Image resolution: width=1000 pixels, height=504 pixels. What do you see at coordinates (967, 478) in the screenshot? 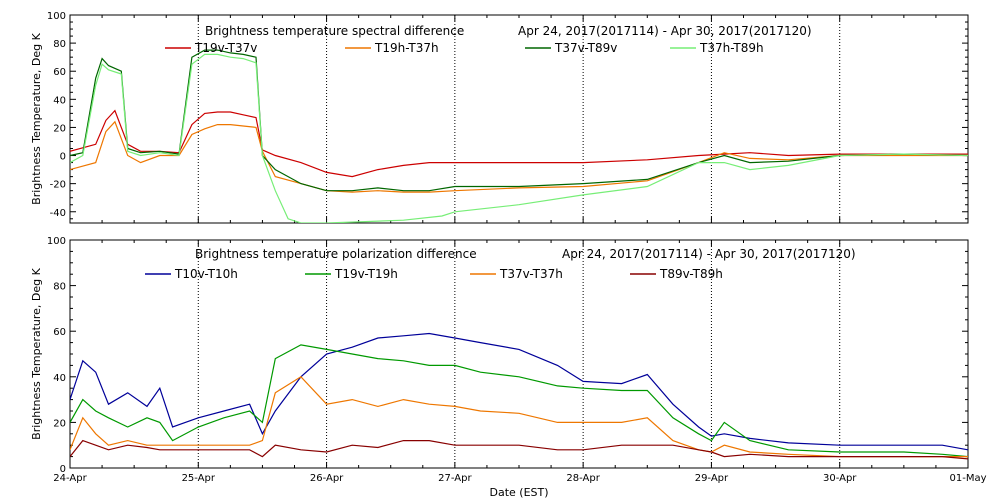
I see `x-tick-label: 01-May` at bounding box center [967, 478].